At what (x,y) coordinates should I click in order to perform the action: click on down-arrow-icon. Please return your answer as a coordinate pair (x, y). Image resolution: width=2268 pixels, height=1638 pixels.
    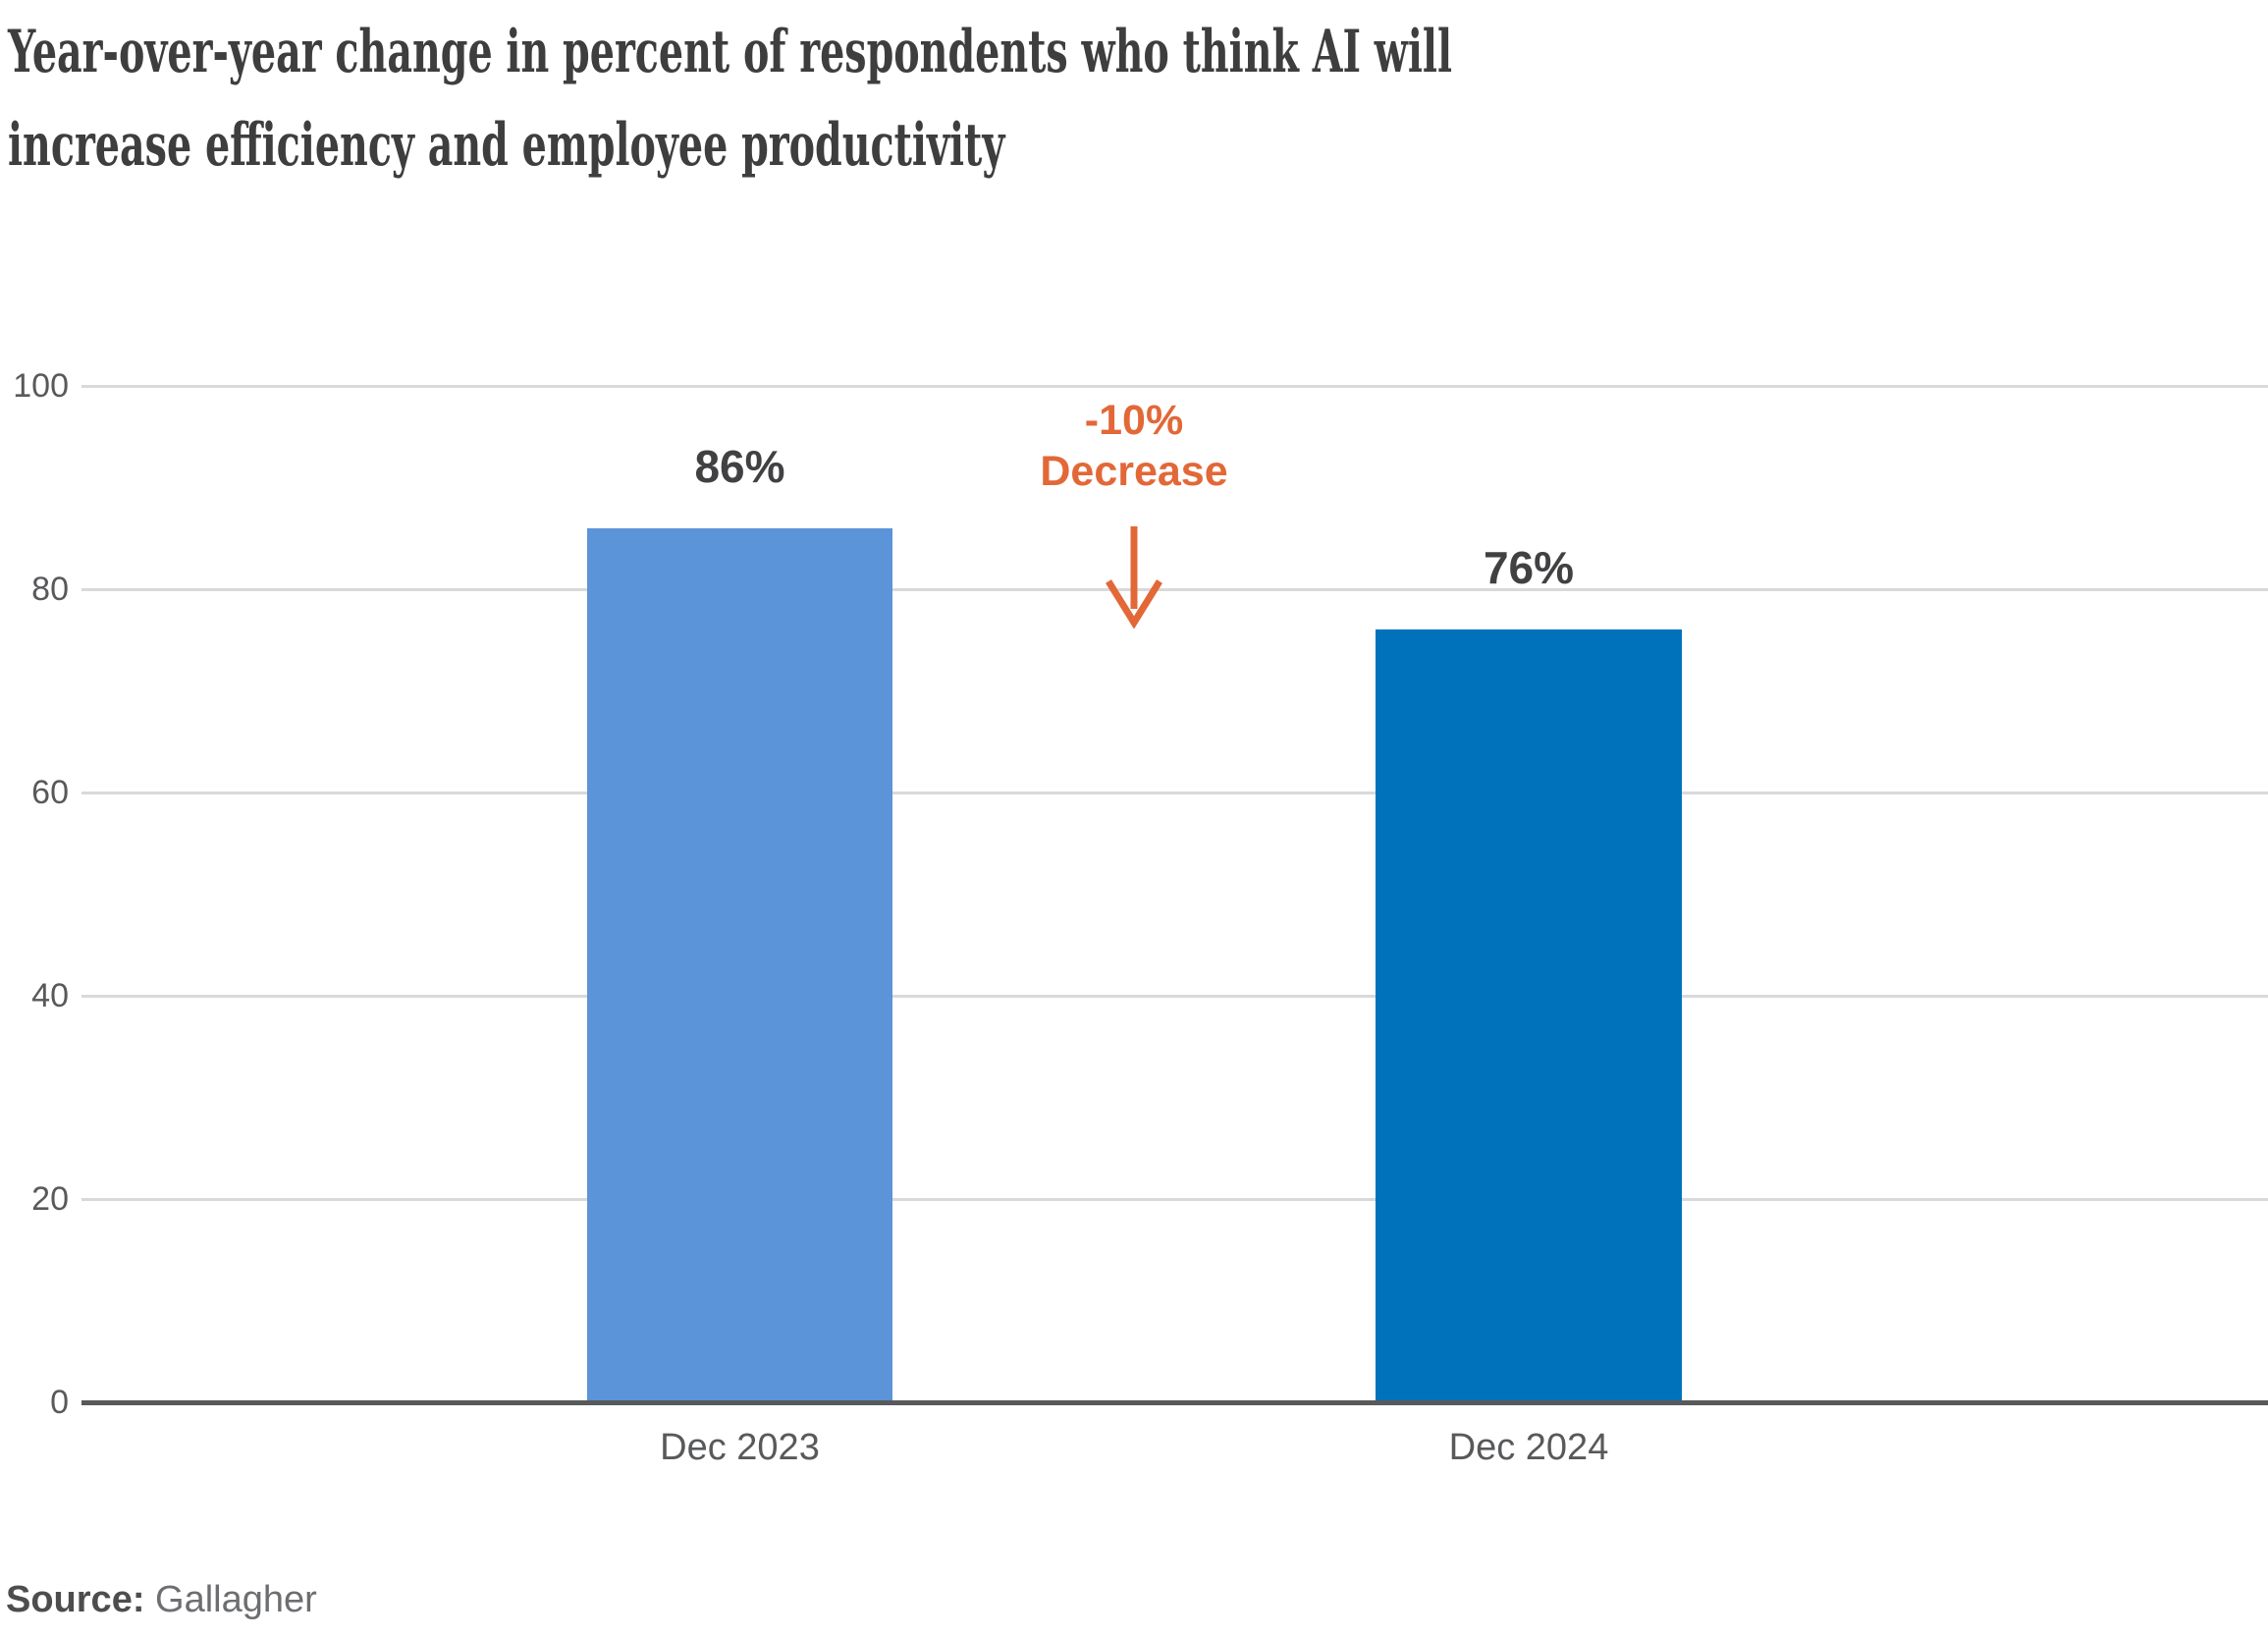
    Looking at the image, I should click on (1134, 577).